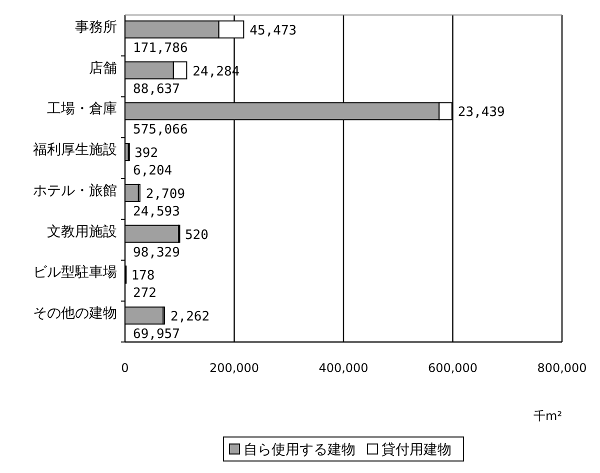 The width and height of the screenshot is (600, 473). What do you see at coordinates (156, 252) in the screenshot?
I see `data-label: 98,329` at bounding box center [156, 252].